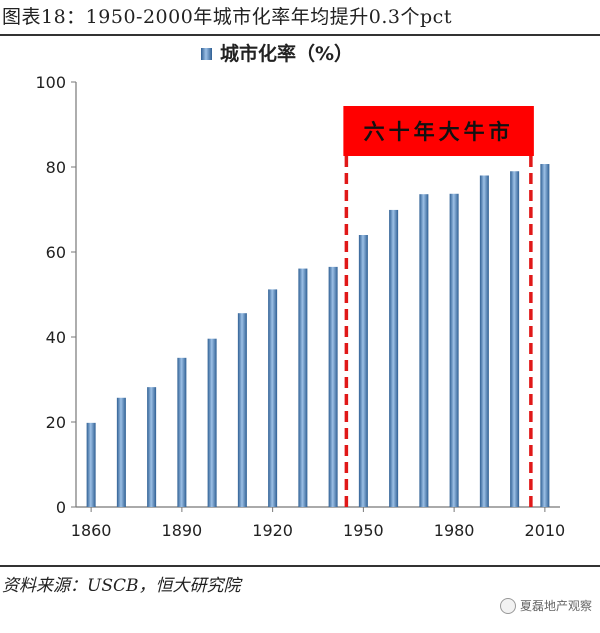 The width and height of the screenshot is (600, 633). Describe the element at coordinates (363, 530) in the screenshot. I see `x-tick-label: 1950` at that location.